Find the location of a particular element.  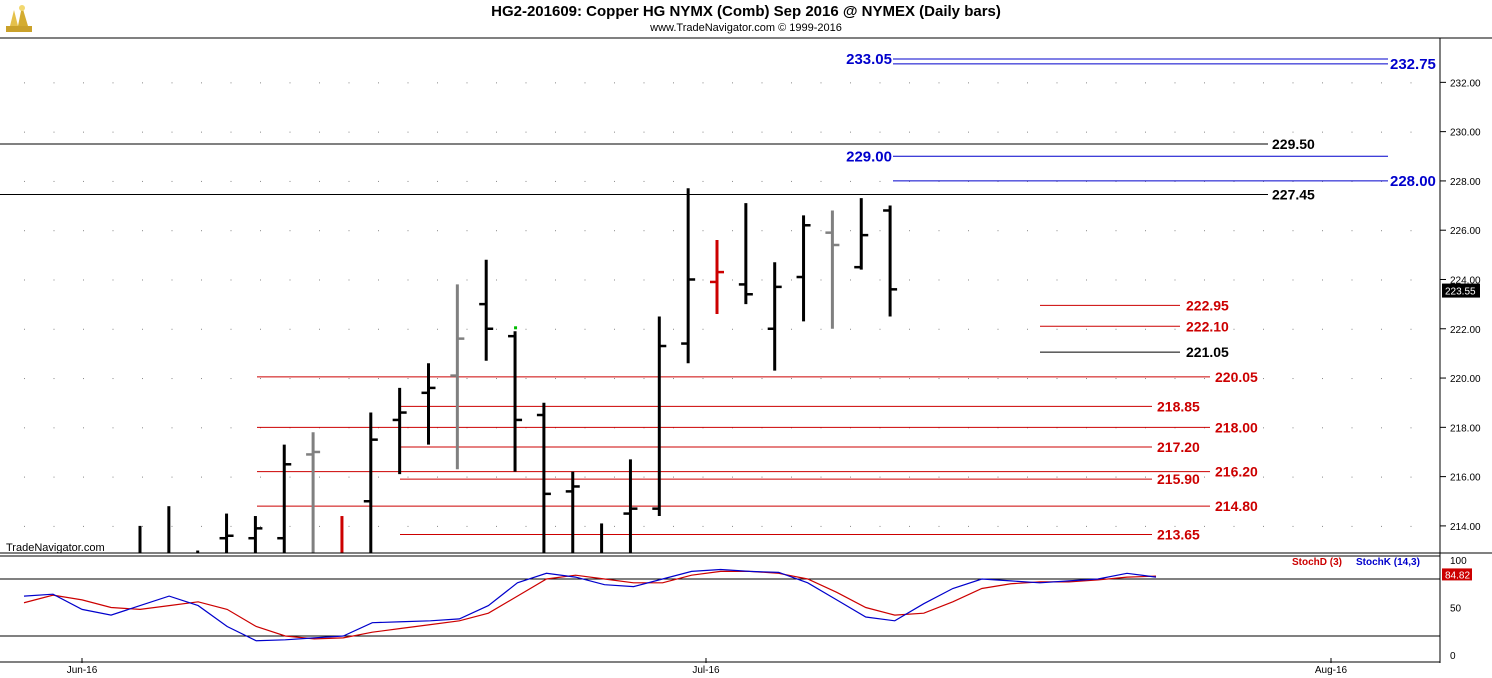

stoch-last-label: 84.82 is located at coordinates (1457, 575).